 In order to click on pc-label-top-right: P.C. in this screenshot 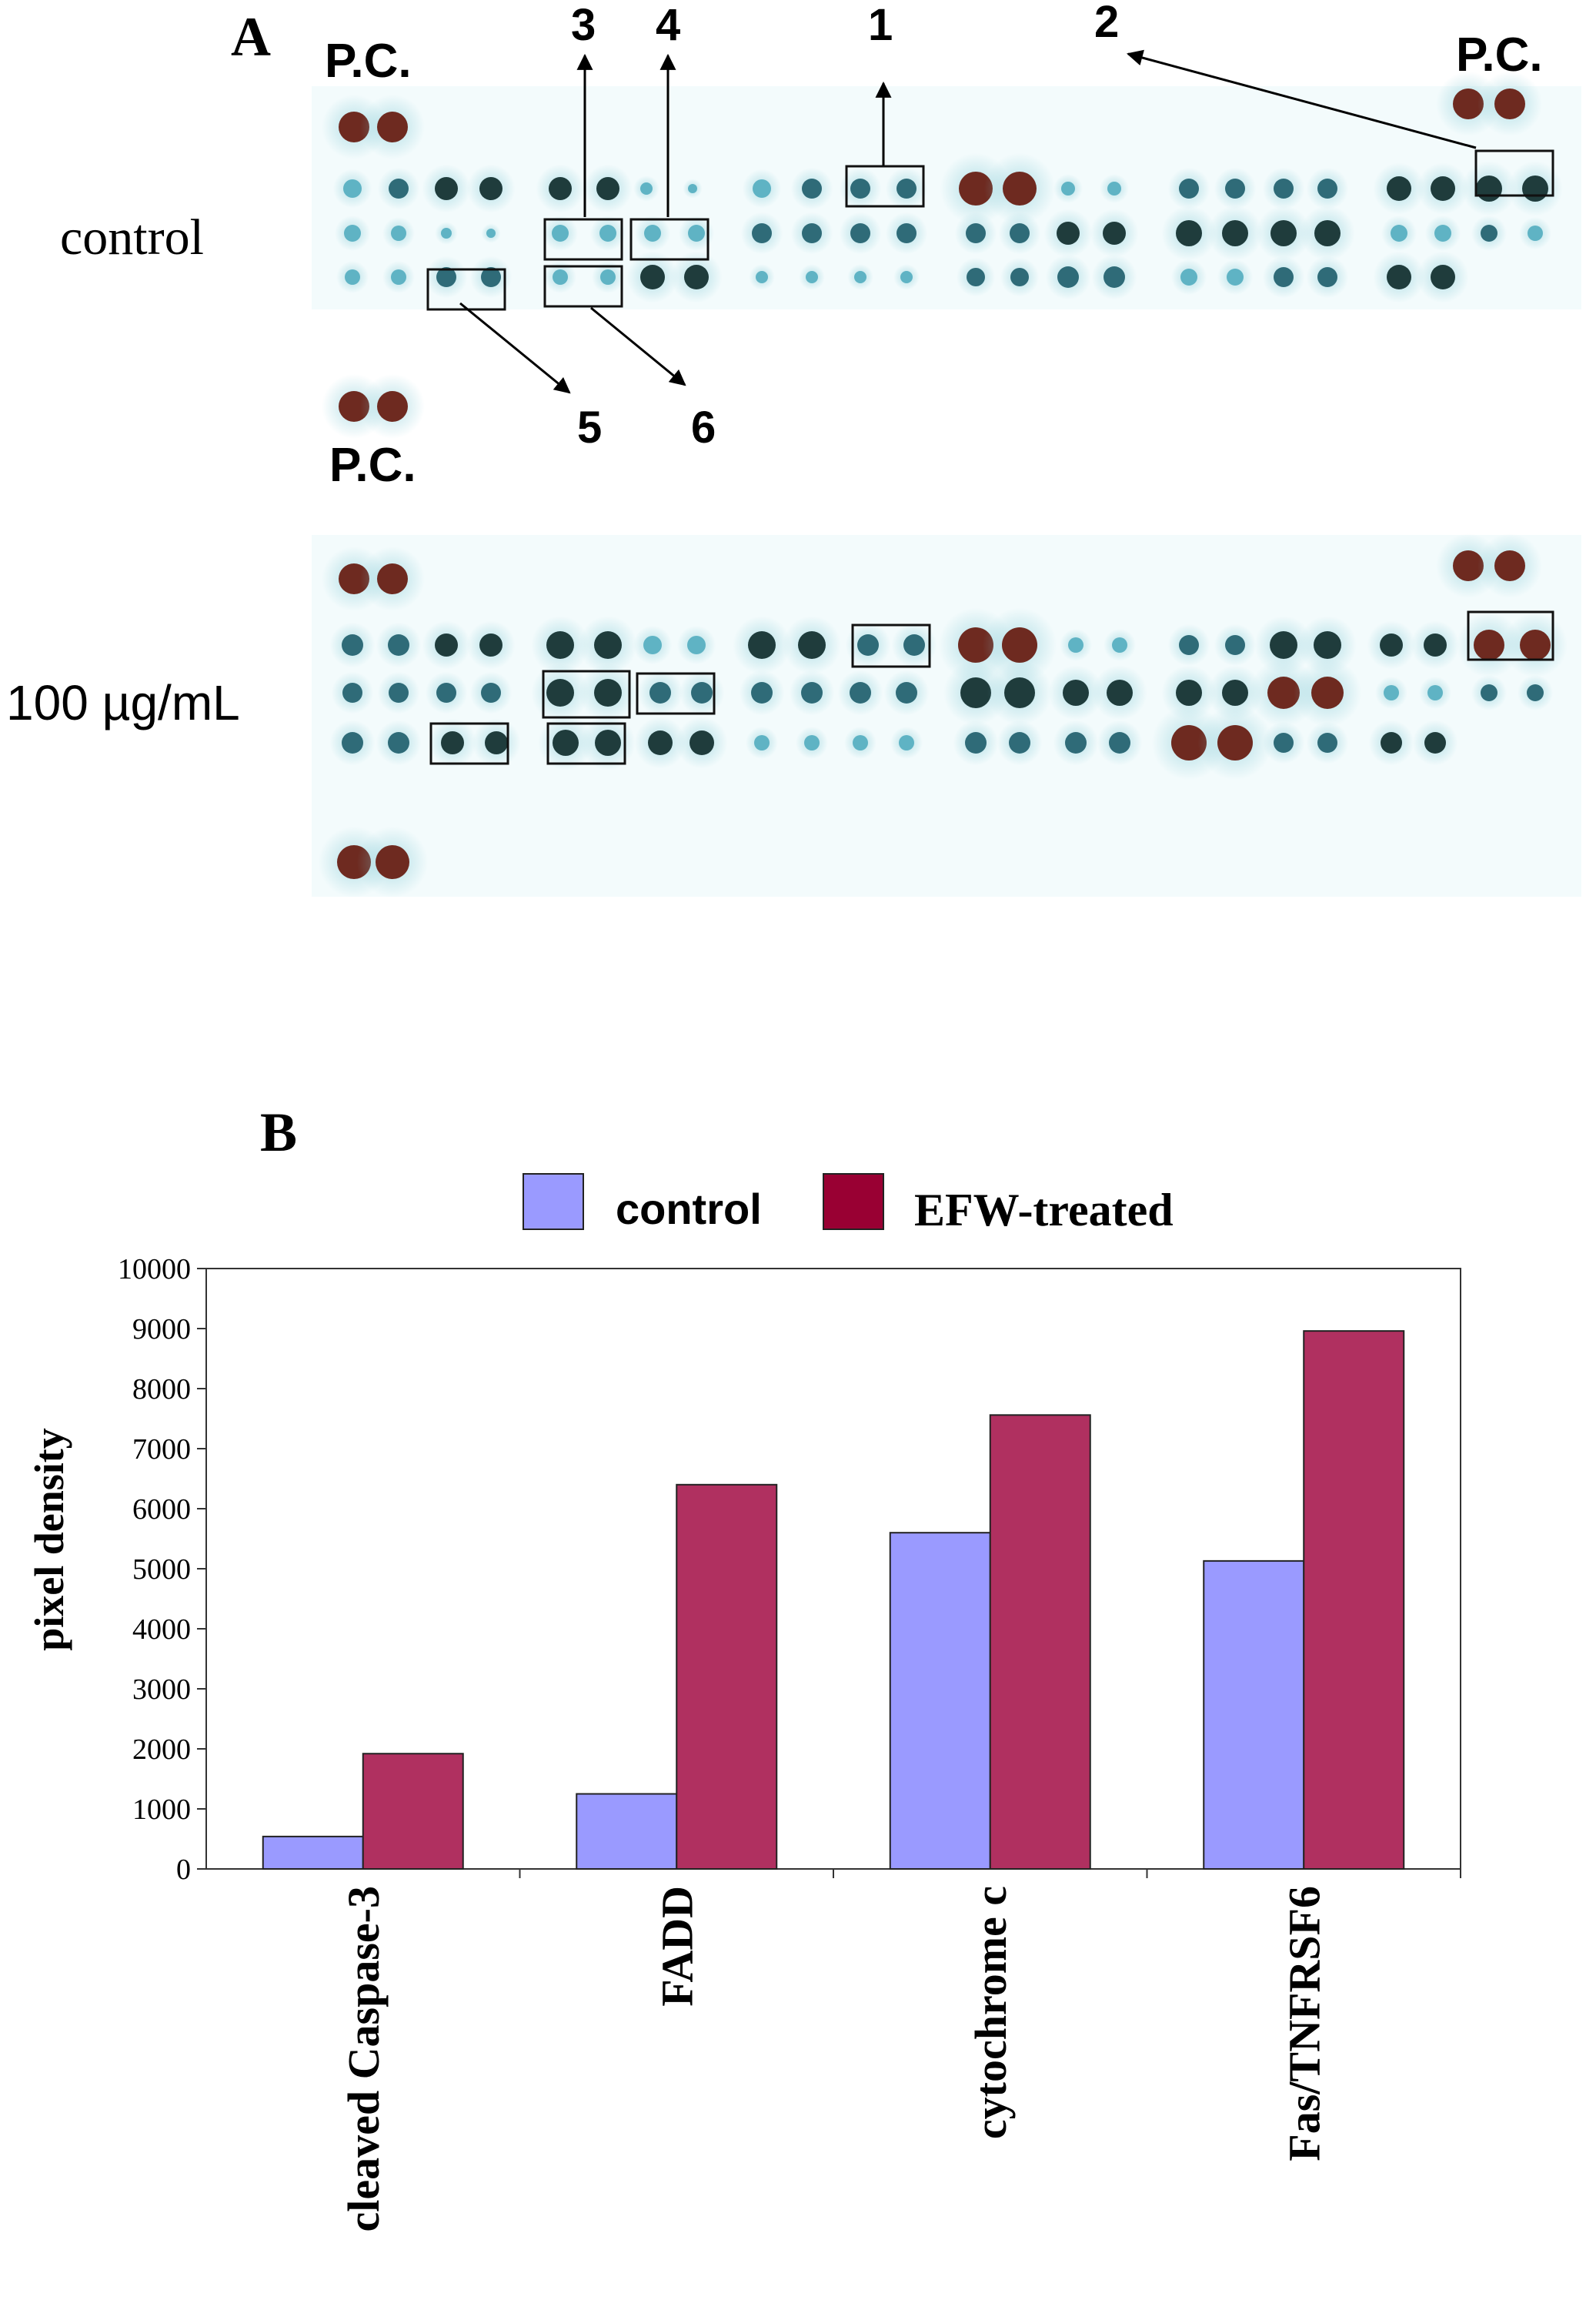, I will do `click(1499, 55)`.